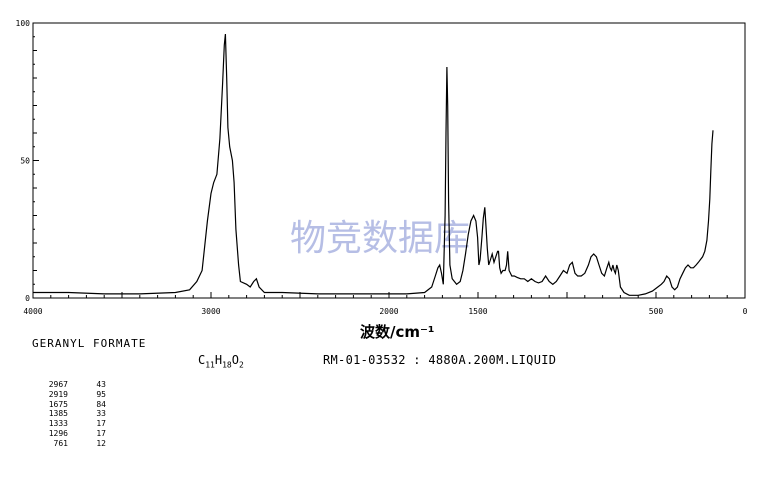 The image size is (761, 477). What do you see at coordinates (32, 311) in the screenshot?
I see `x-tick-label: 4000` at bounding box center [32, 311].